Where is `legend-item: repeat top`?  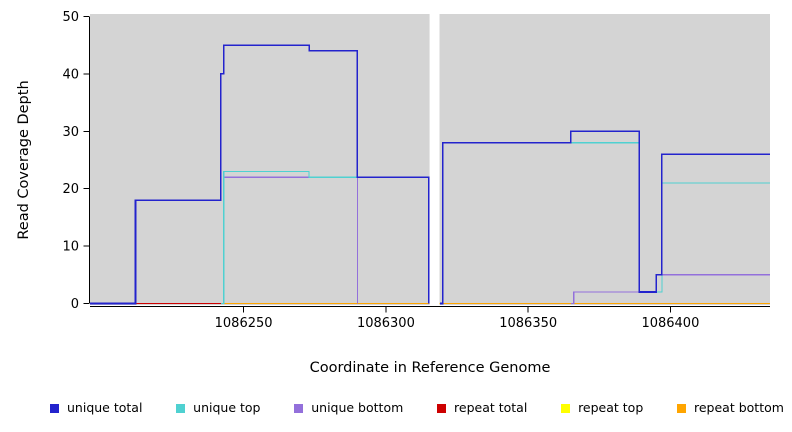
legend-item: repeat top is located at coordinates (602, 407).